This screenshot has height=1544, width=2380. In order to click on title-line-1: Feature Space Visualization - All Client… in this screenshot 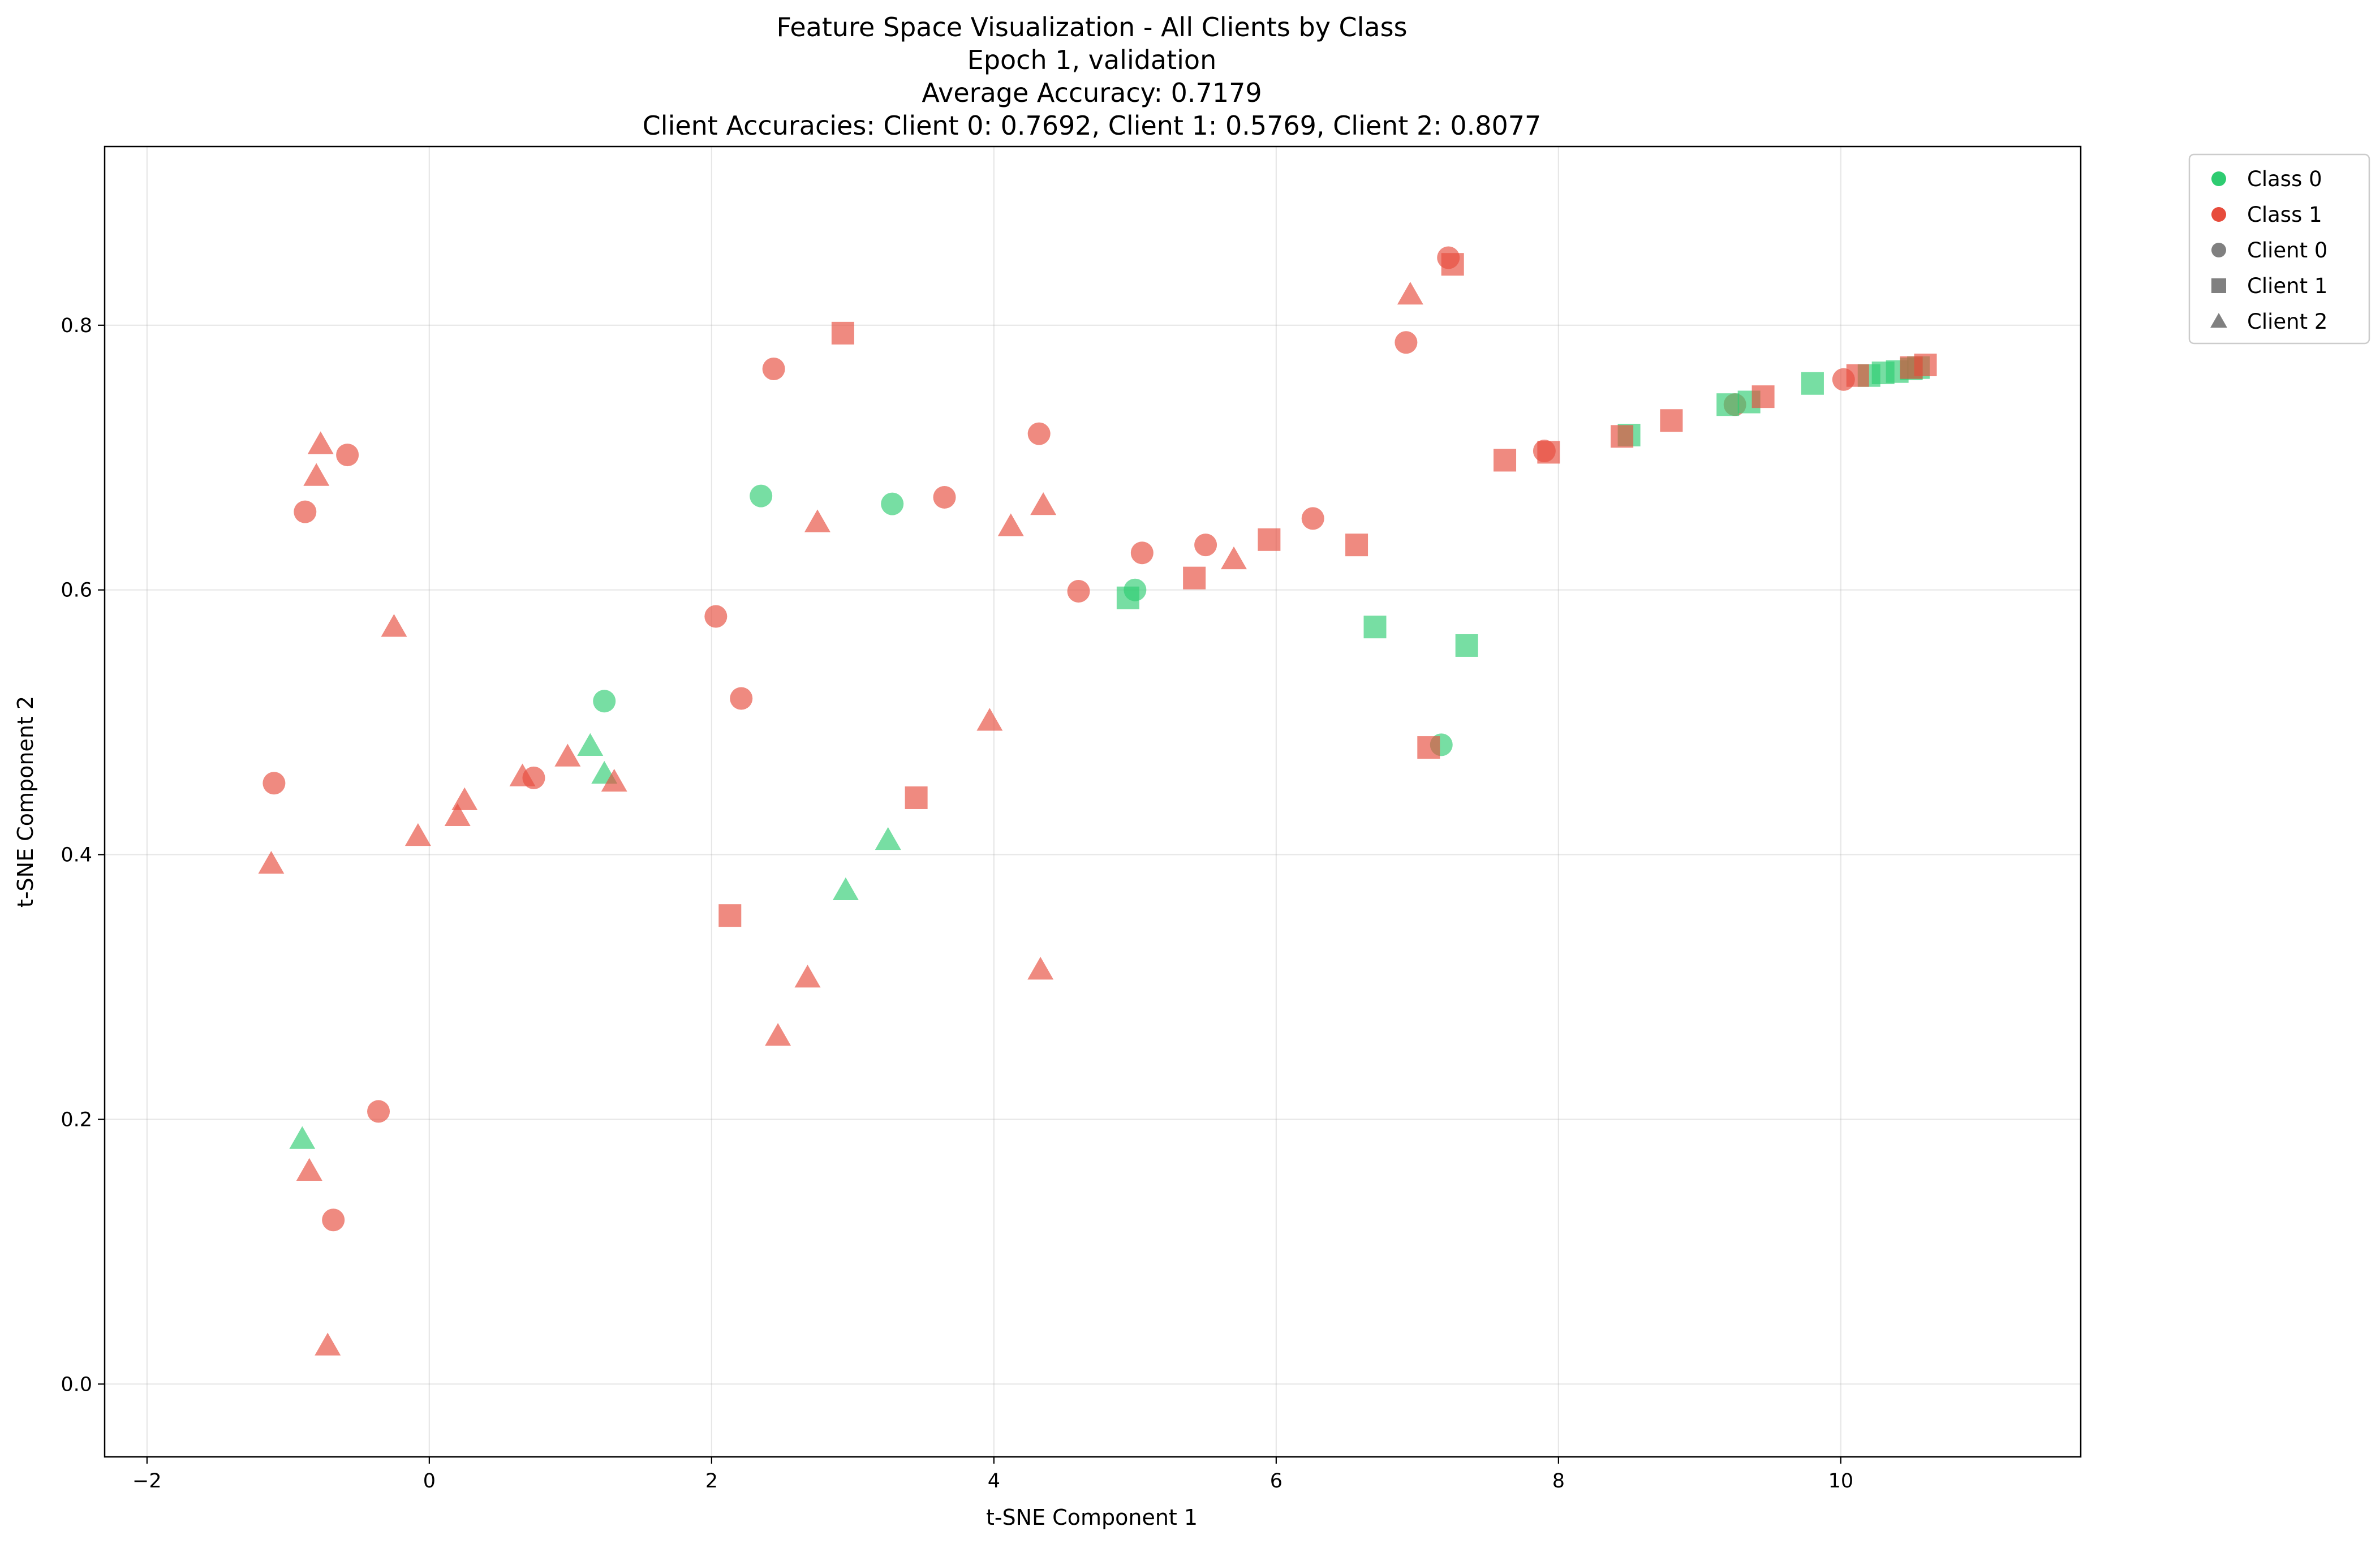, I will do `click(1091, 27)`.